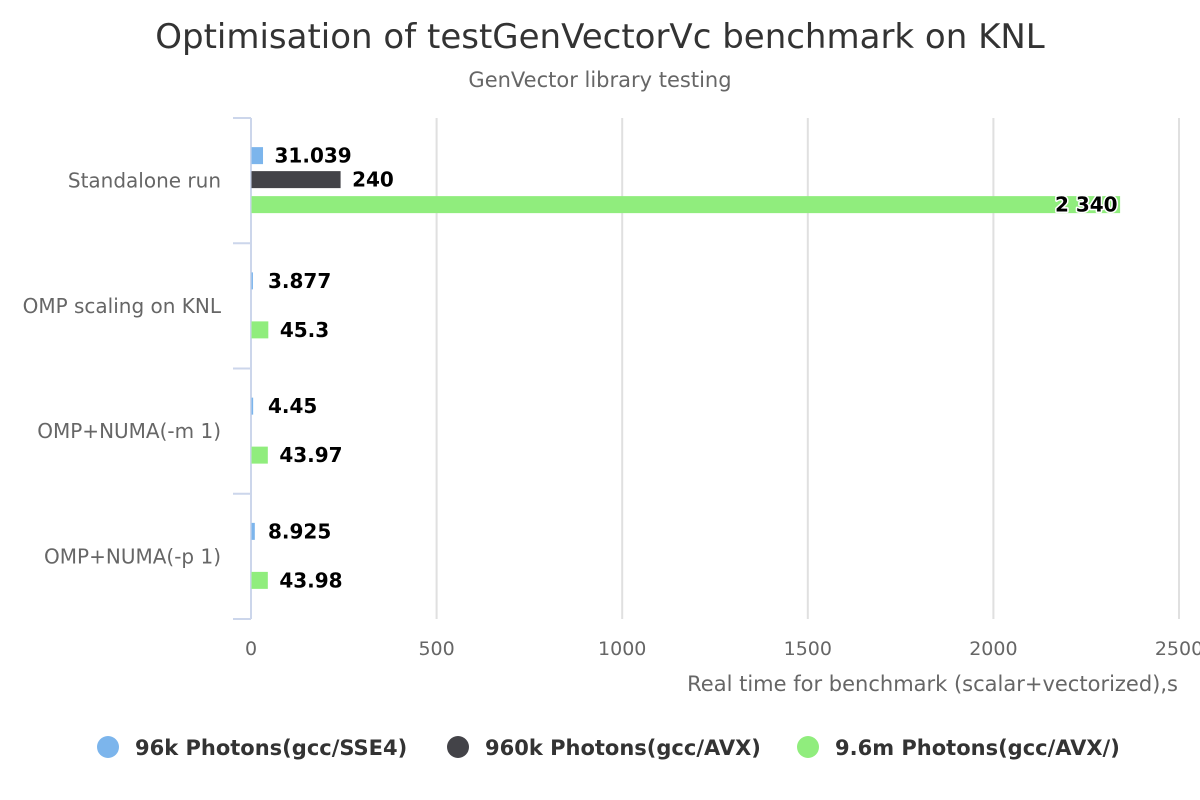  I want to click on data-label: 31.039, so click(313, 156).